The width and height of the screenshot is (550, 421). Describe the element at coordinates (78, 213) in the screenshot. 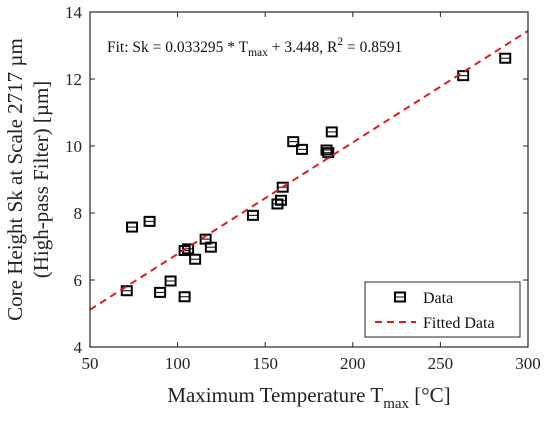

I see `y-tick-label: 8` at that location.